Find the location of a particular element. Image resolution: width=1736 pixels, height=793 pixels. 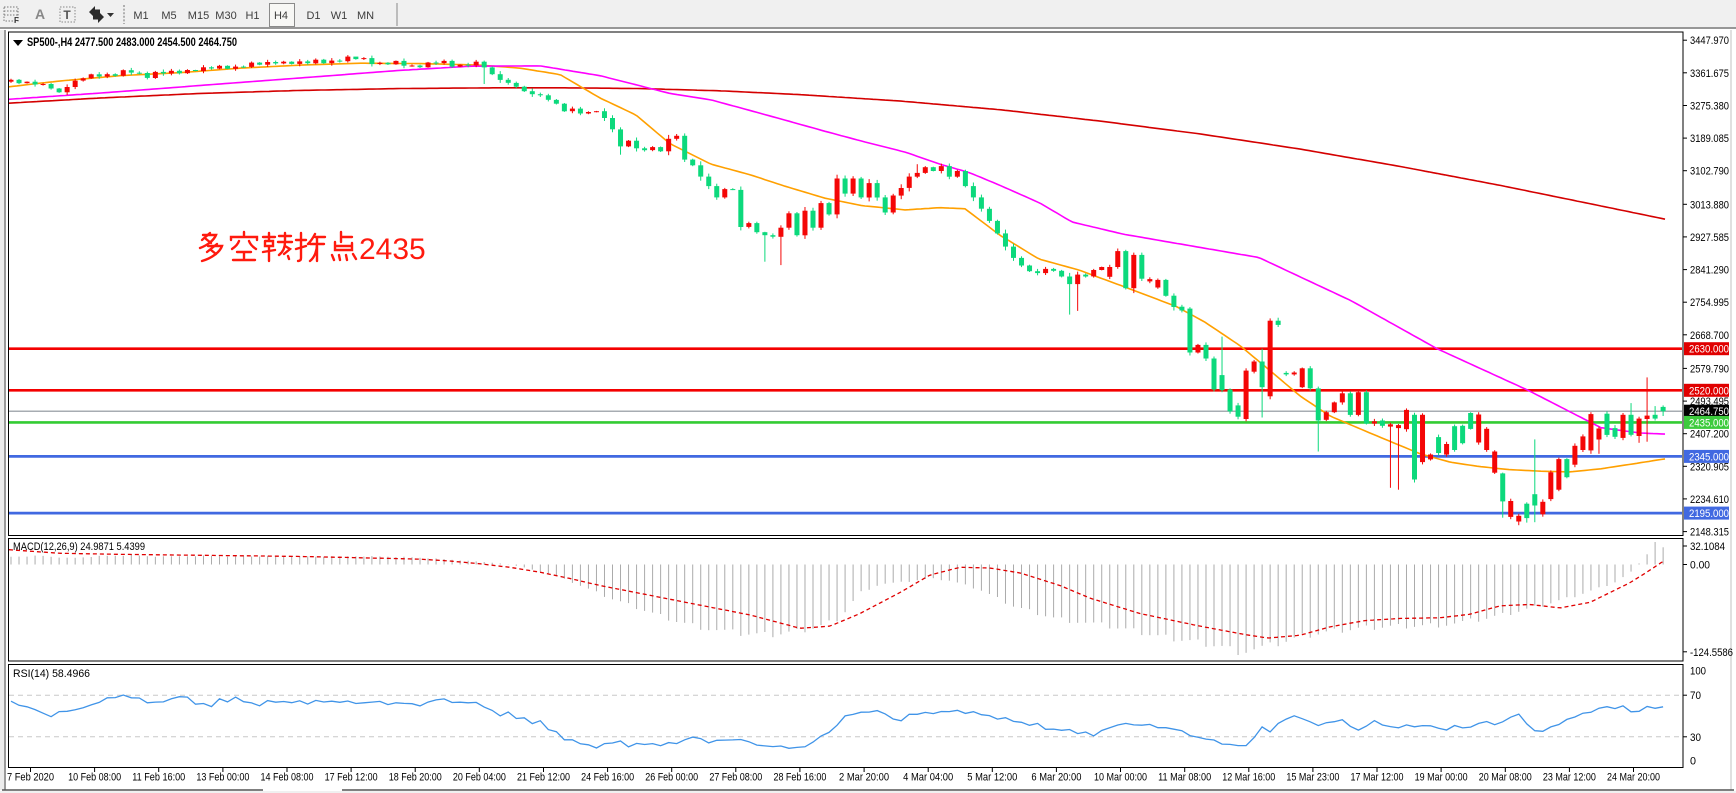

svg-text: 2 Mar 20:00 is located at coordinates (864, 778).